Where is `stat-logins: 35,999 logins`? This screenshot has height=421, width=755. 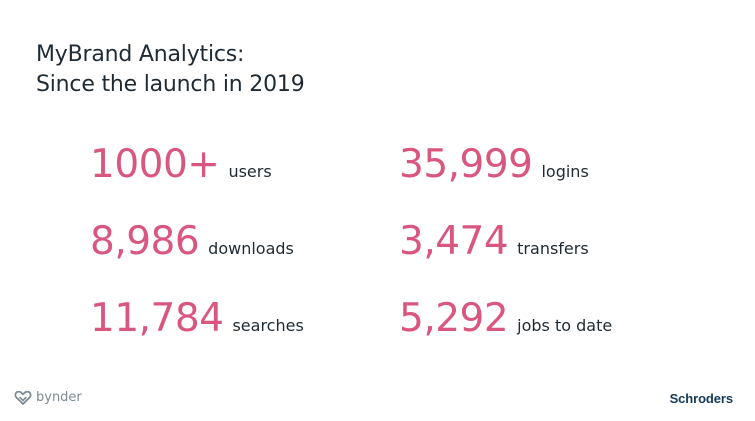 stat-logins: 35,999 logins is located at coordinates (494, 165).